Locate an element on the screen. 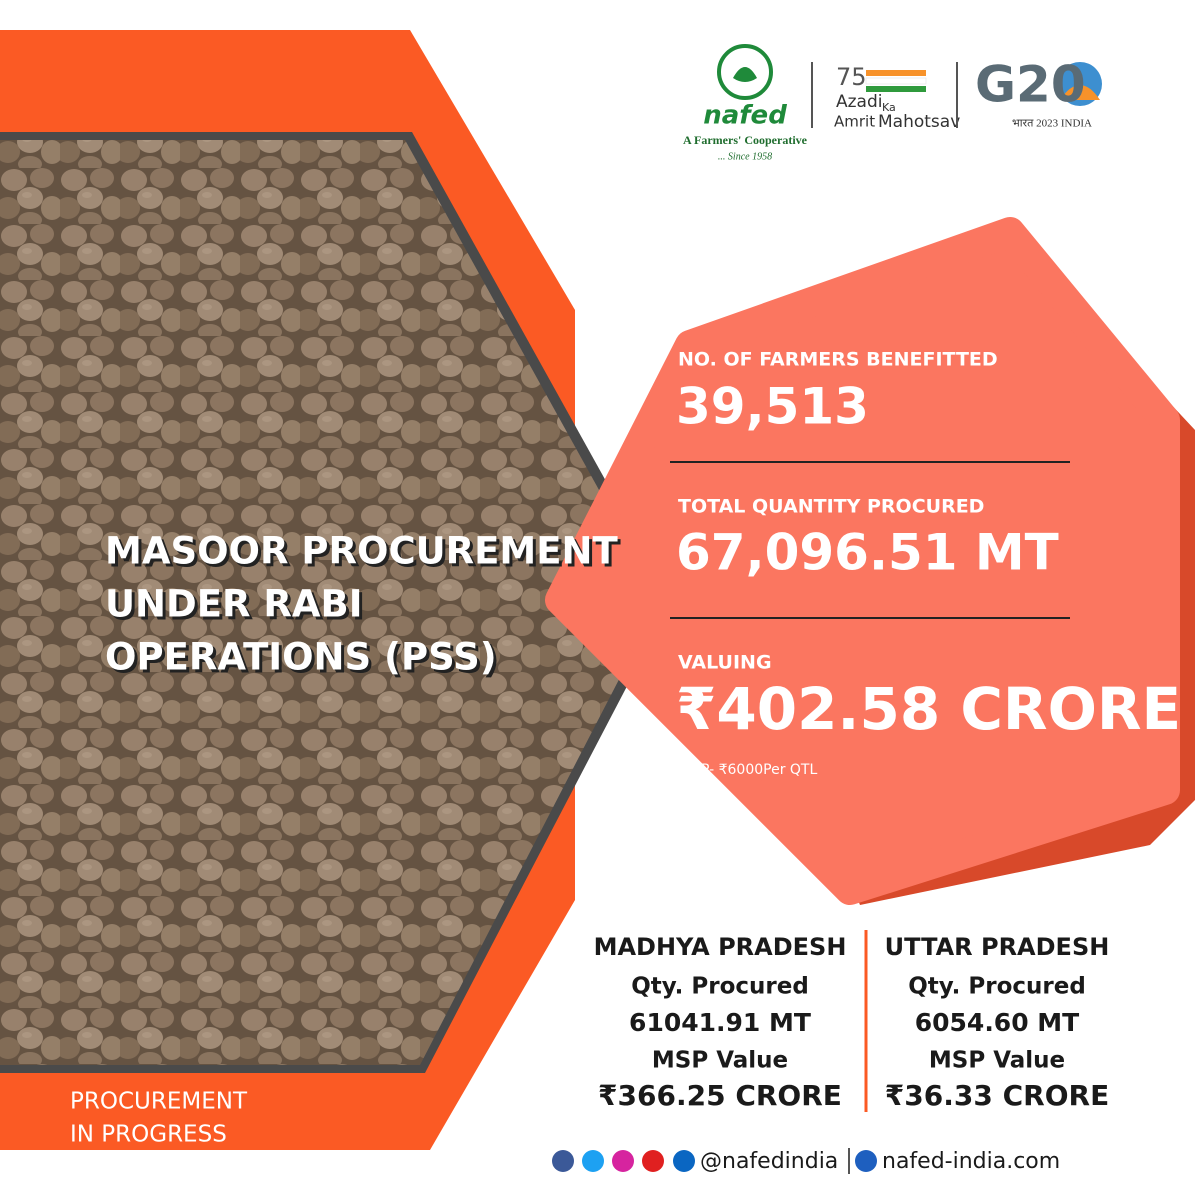  stat-label: TOTAL QUANTITY PROCURED is located at coordinates (831, 507).